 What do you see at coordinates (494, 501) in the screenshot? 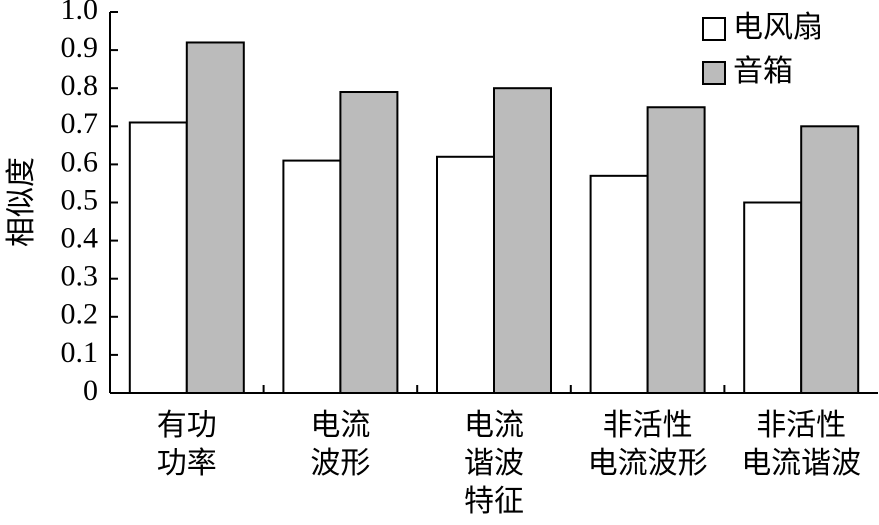
I see `x-tick-label: 特征` at bounding box center [494, 501].